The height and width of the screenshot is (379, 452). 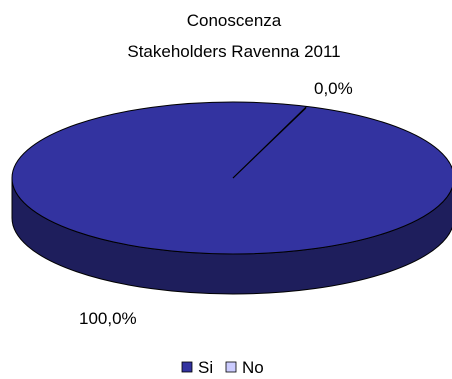 I want to click on chart-title-line-1: Conoscenza, so click(x=234, y=20).